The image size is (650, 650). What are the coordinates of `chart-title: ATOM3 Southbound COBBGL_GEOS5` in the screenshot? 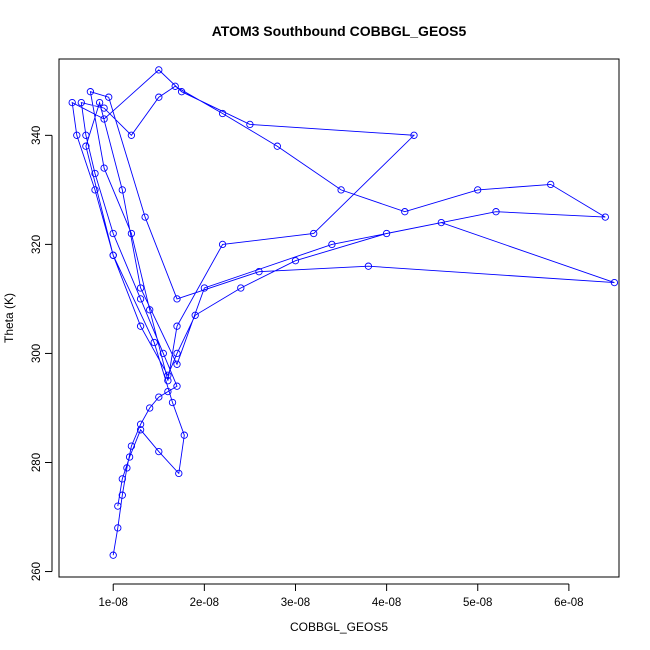 It's located at (339, 31).